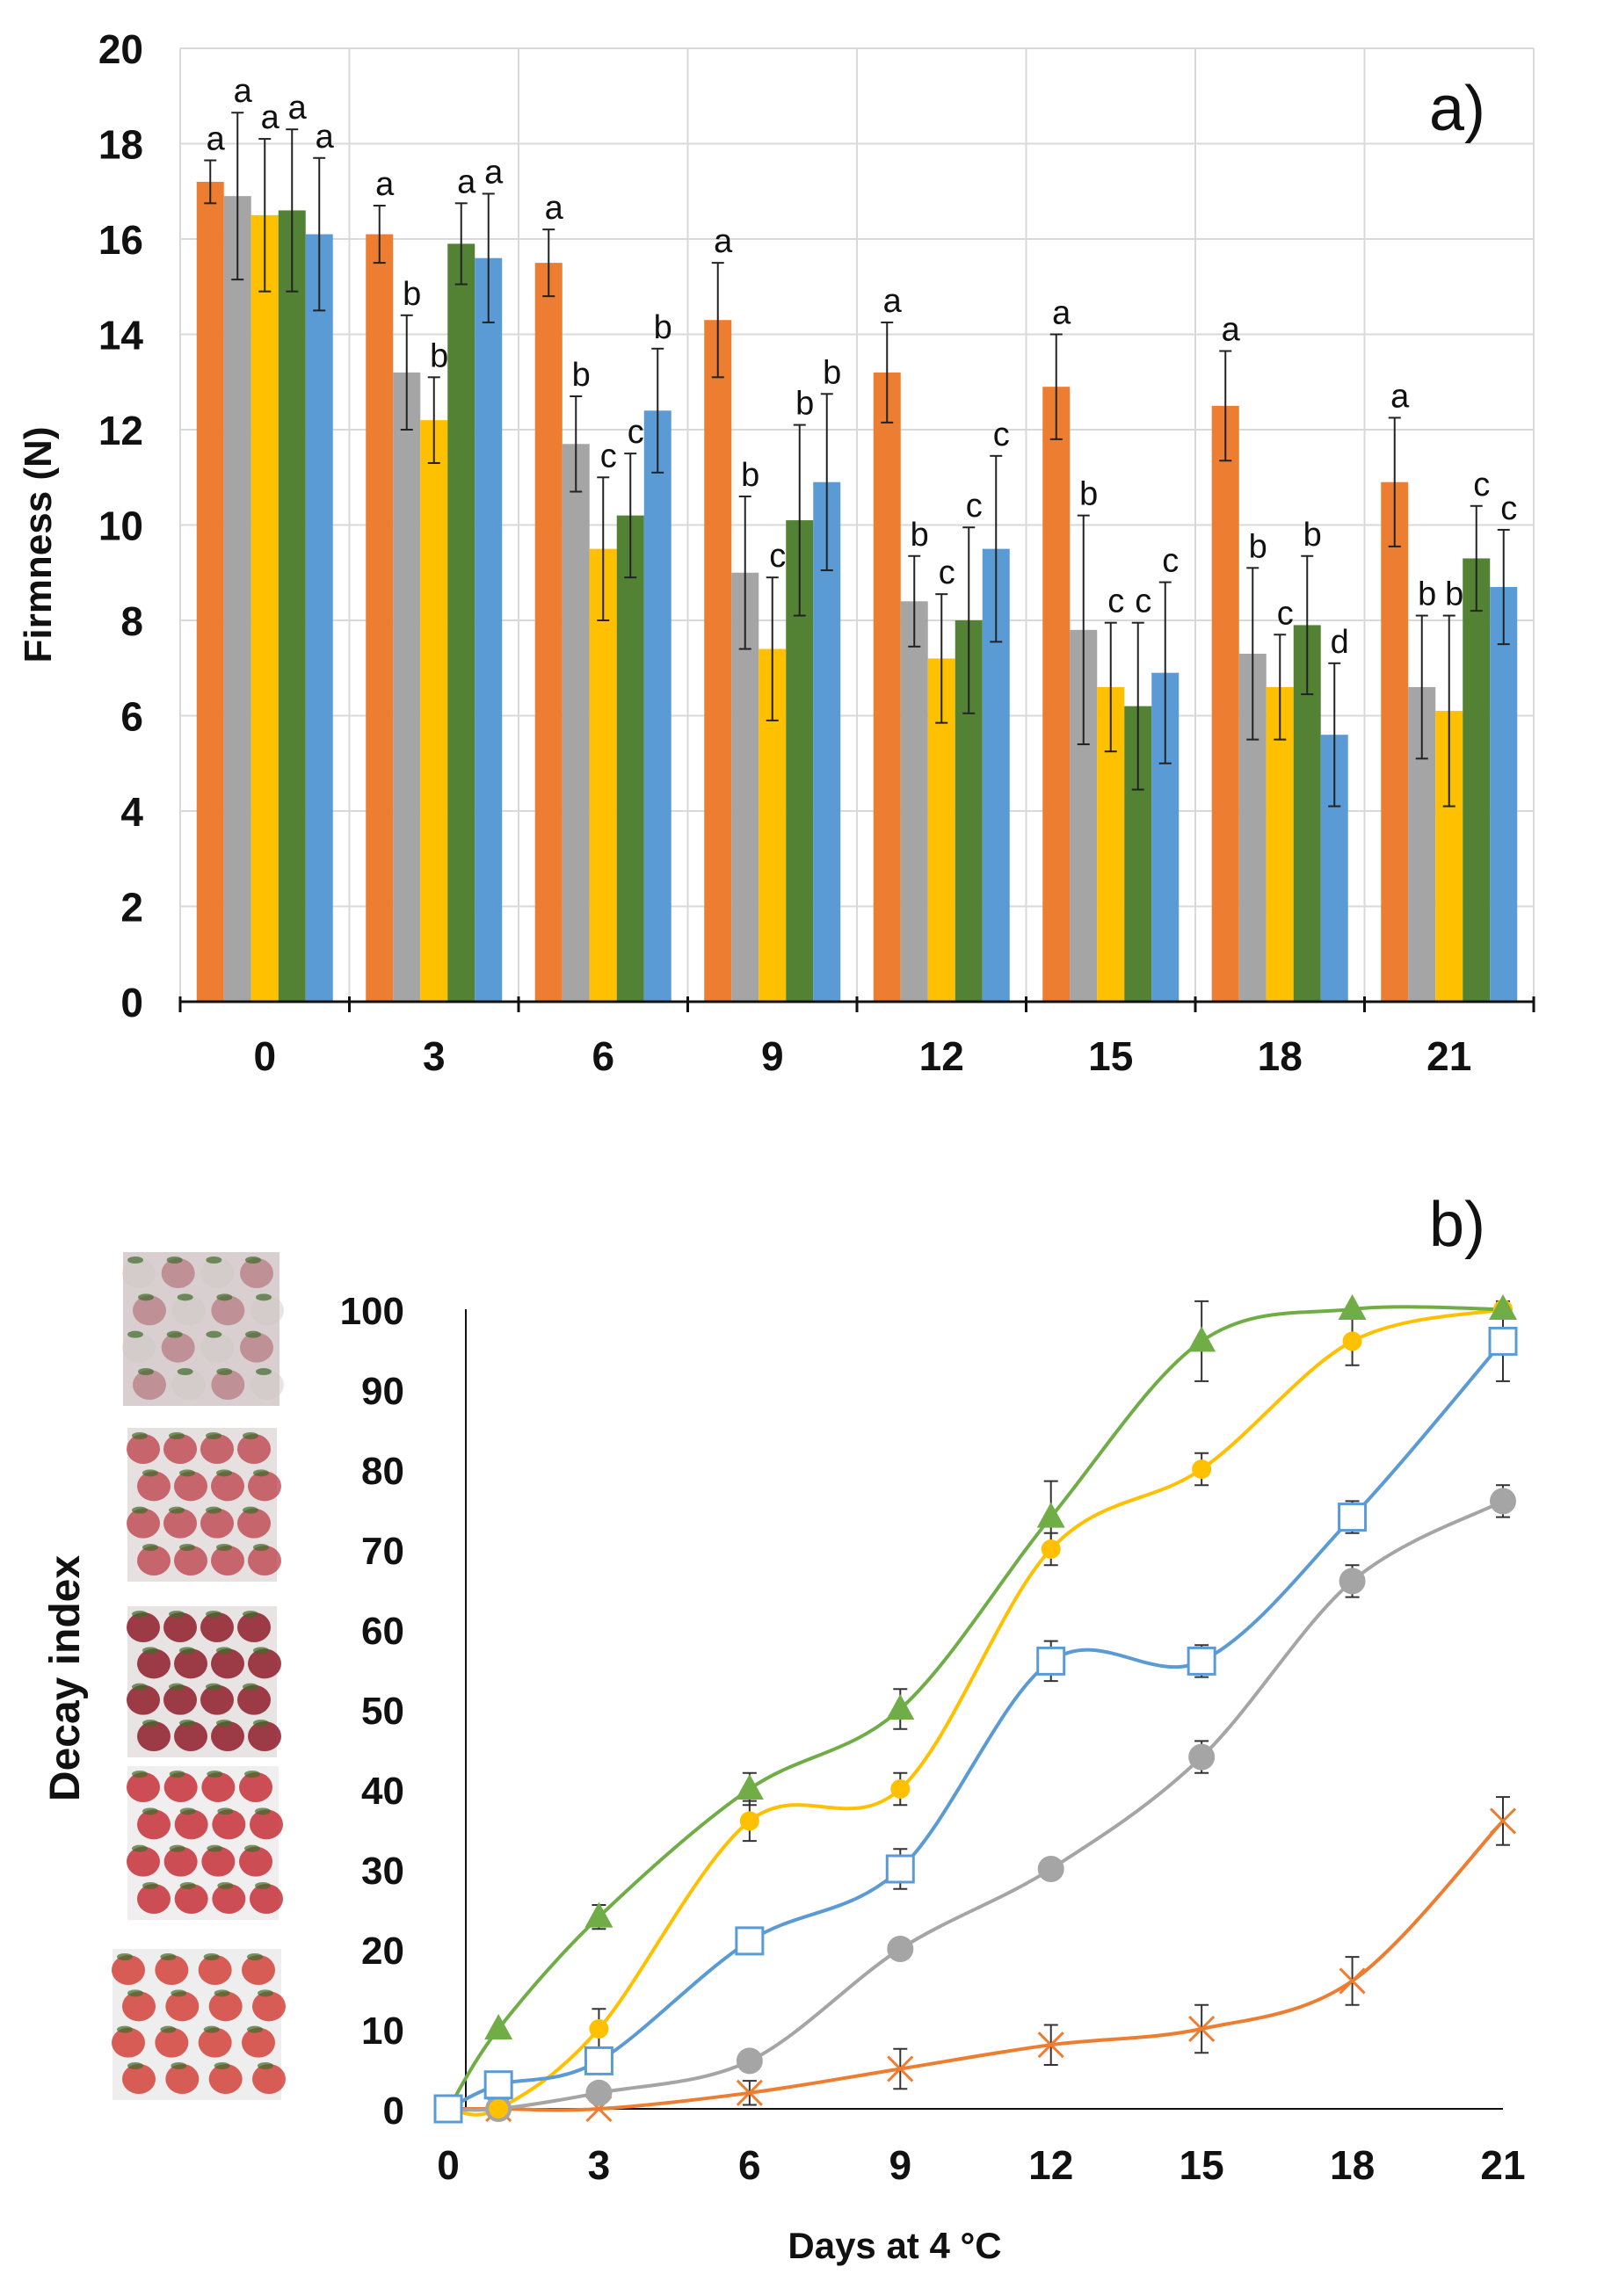 This screenshot has height=2296, width=1597. I want to click on y-tick-label: 10, so click(120, 526).